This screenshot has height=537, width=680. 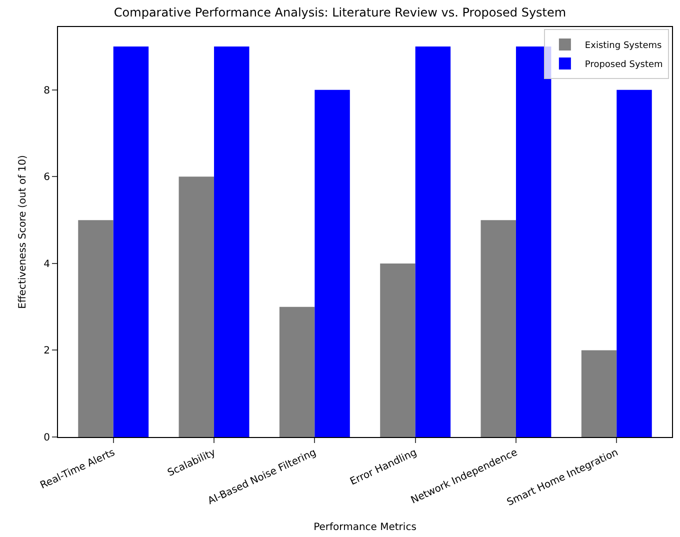 I want to click on y-tick-label: 2, so click(x=47, y=351).